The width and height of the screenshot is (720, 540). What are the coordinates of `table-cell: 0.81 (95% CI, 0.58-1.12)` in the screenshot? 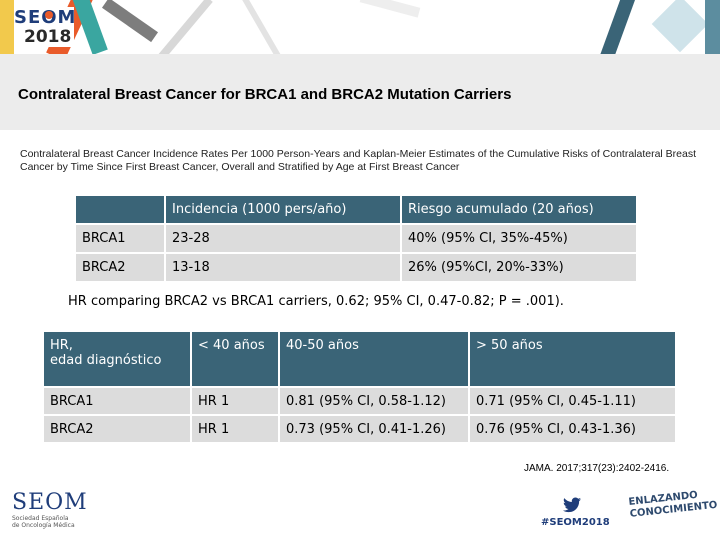 It's located at (374, 401).